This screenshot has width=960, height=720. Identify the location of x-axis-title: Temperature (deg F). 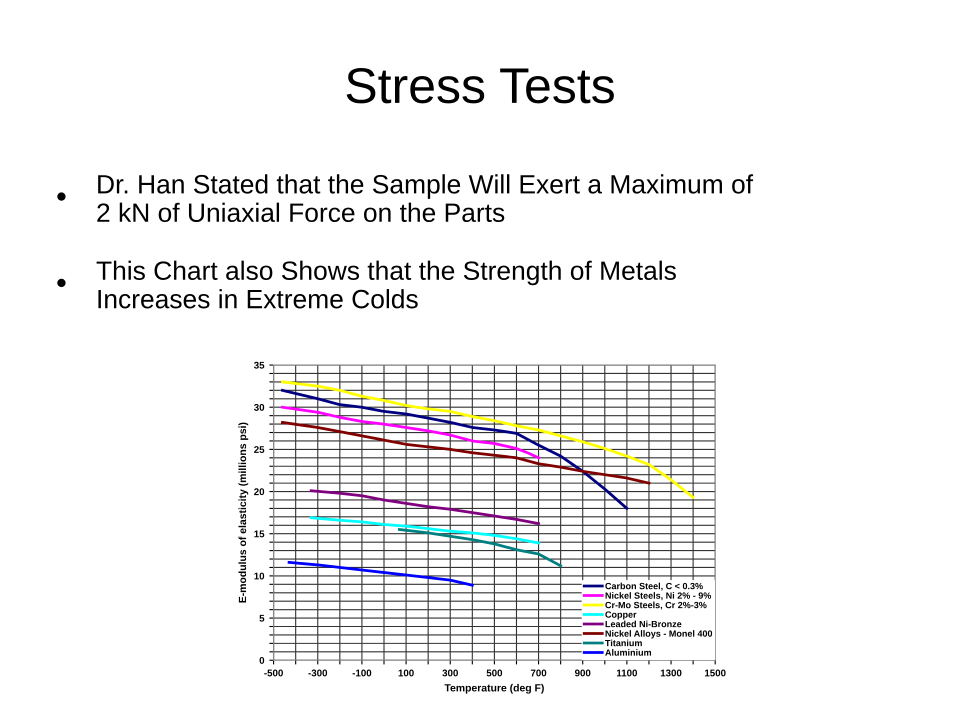
(494, 689).